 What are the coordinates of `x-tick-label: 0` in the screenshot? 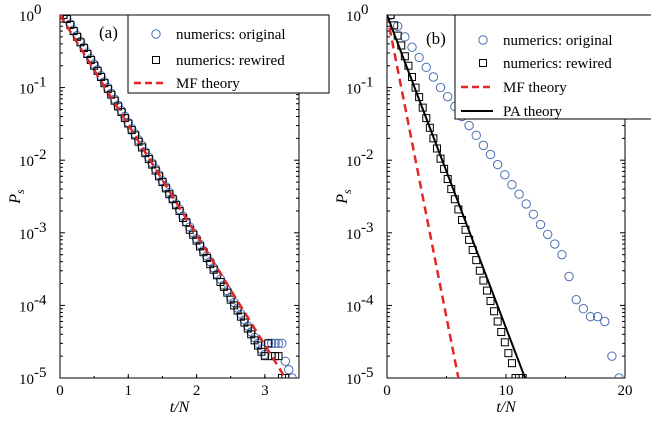 It's located at (60, 391).